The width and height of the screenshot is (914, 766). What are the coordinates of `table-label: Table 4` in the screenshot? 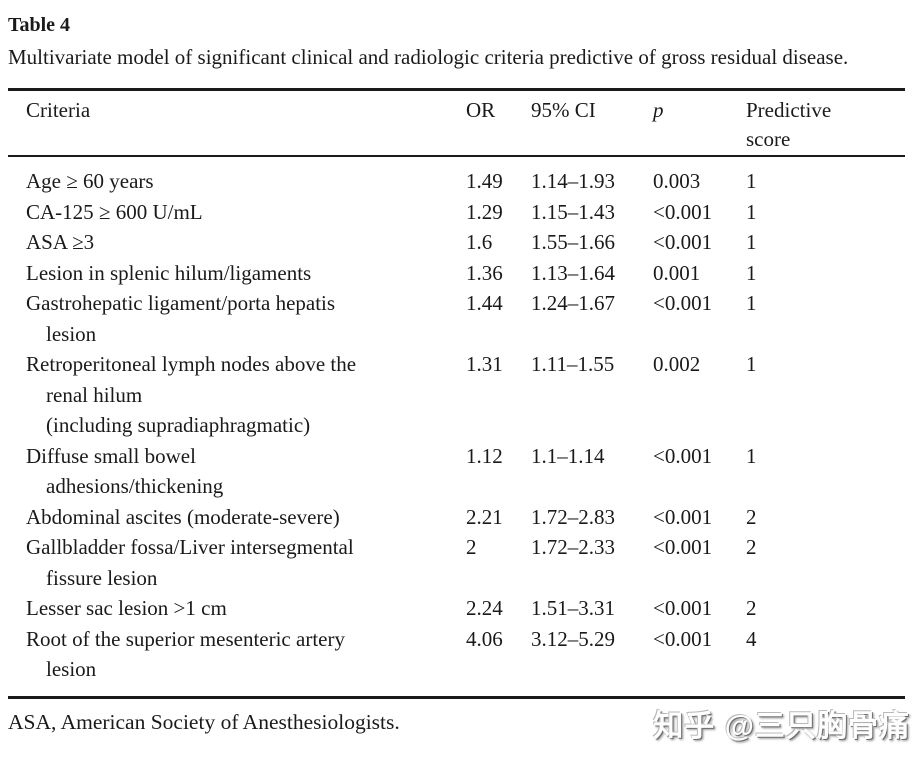 It's located at (39, 25).